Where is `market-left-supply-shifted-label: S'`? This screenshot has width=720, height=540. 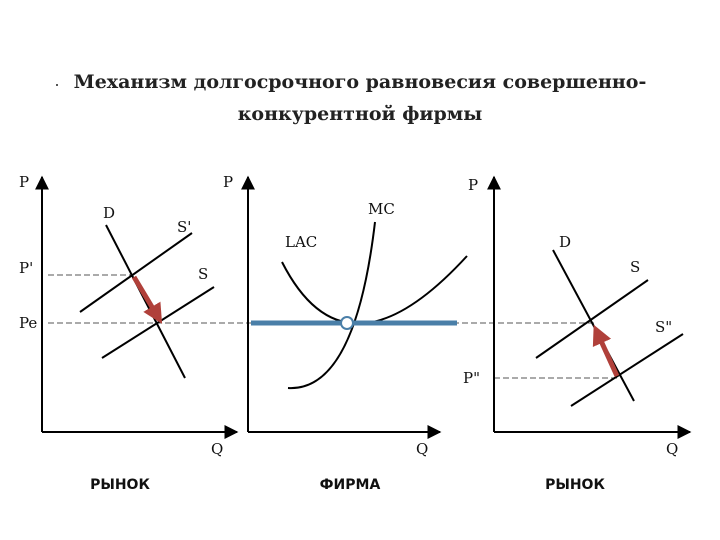
market-left-supply-shifted-label: S' is located at coordinates (184, 227).